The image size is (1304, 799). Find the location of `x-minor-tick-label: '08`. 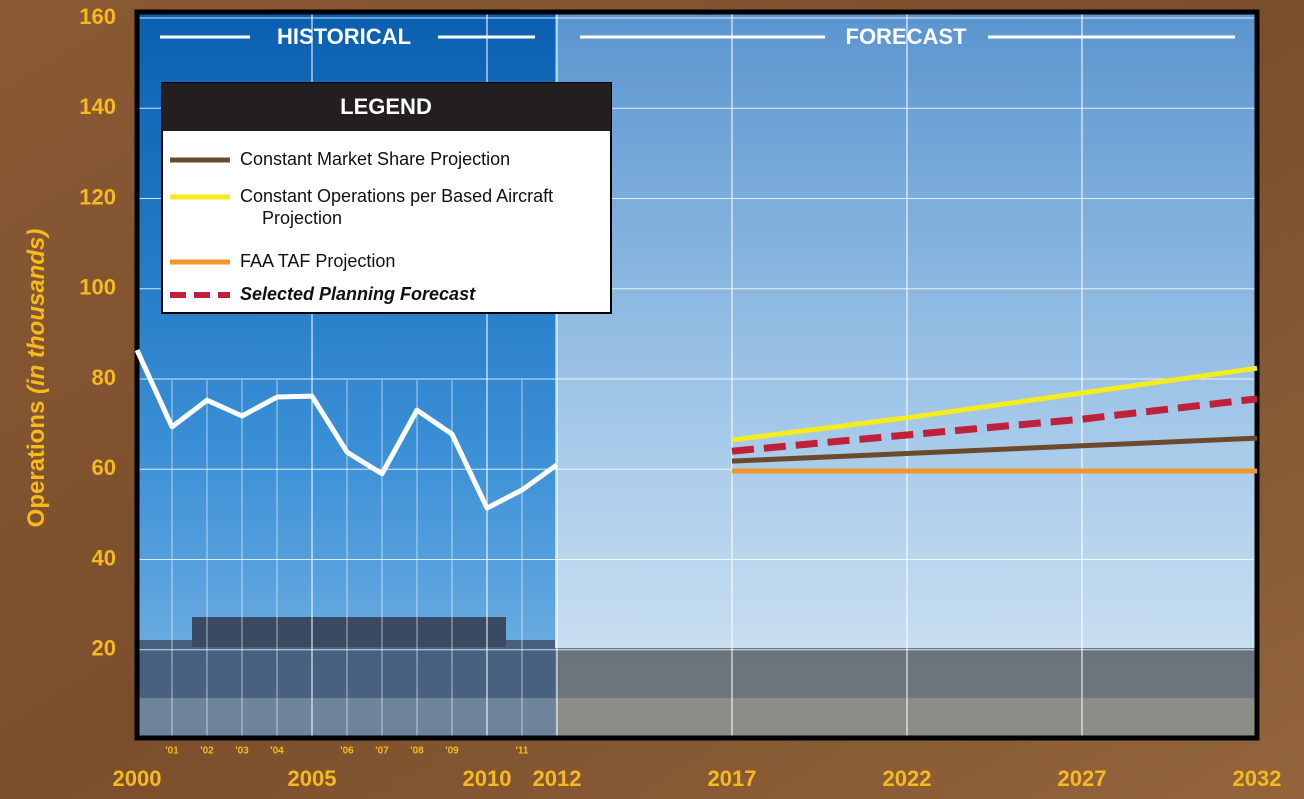

x-minor-tick-label: '08 is located at coordinates (417, 751).